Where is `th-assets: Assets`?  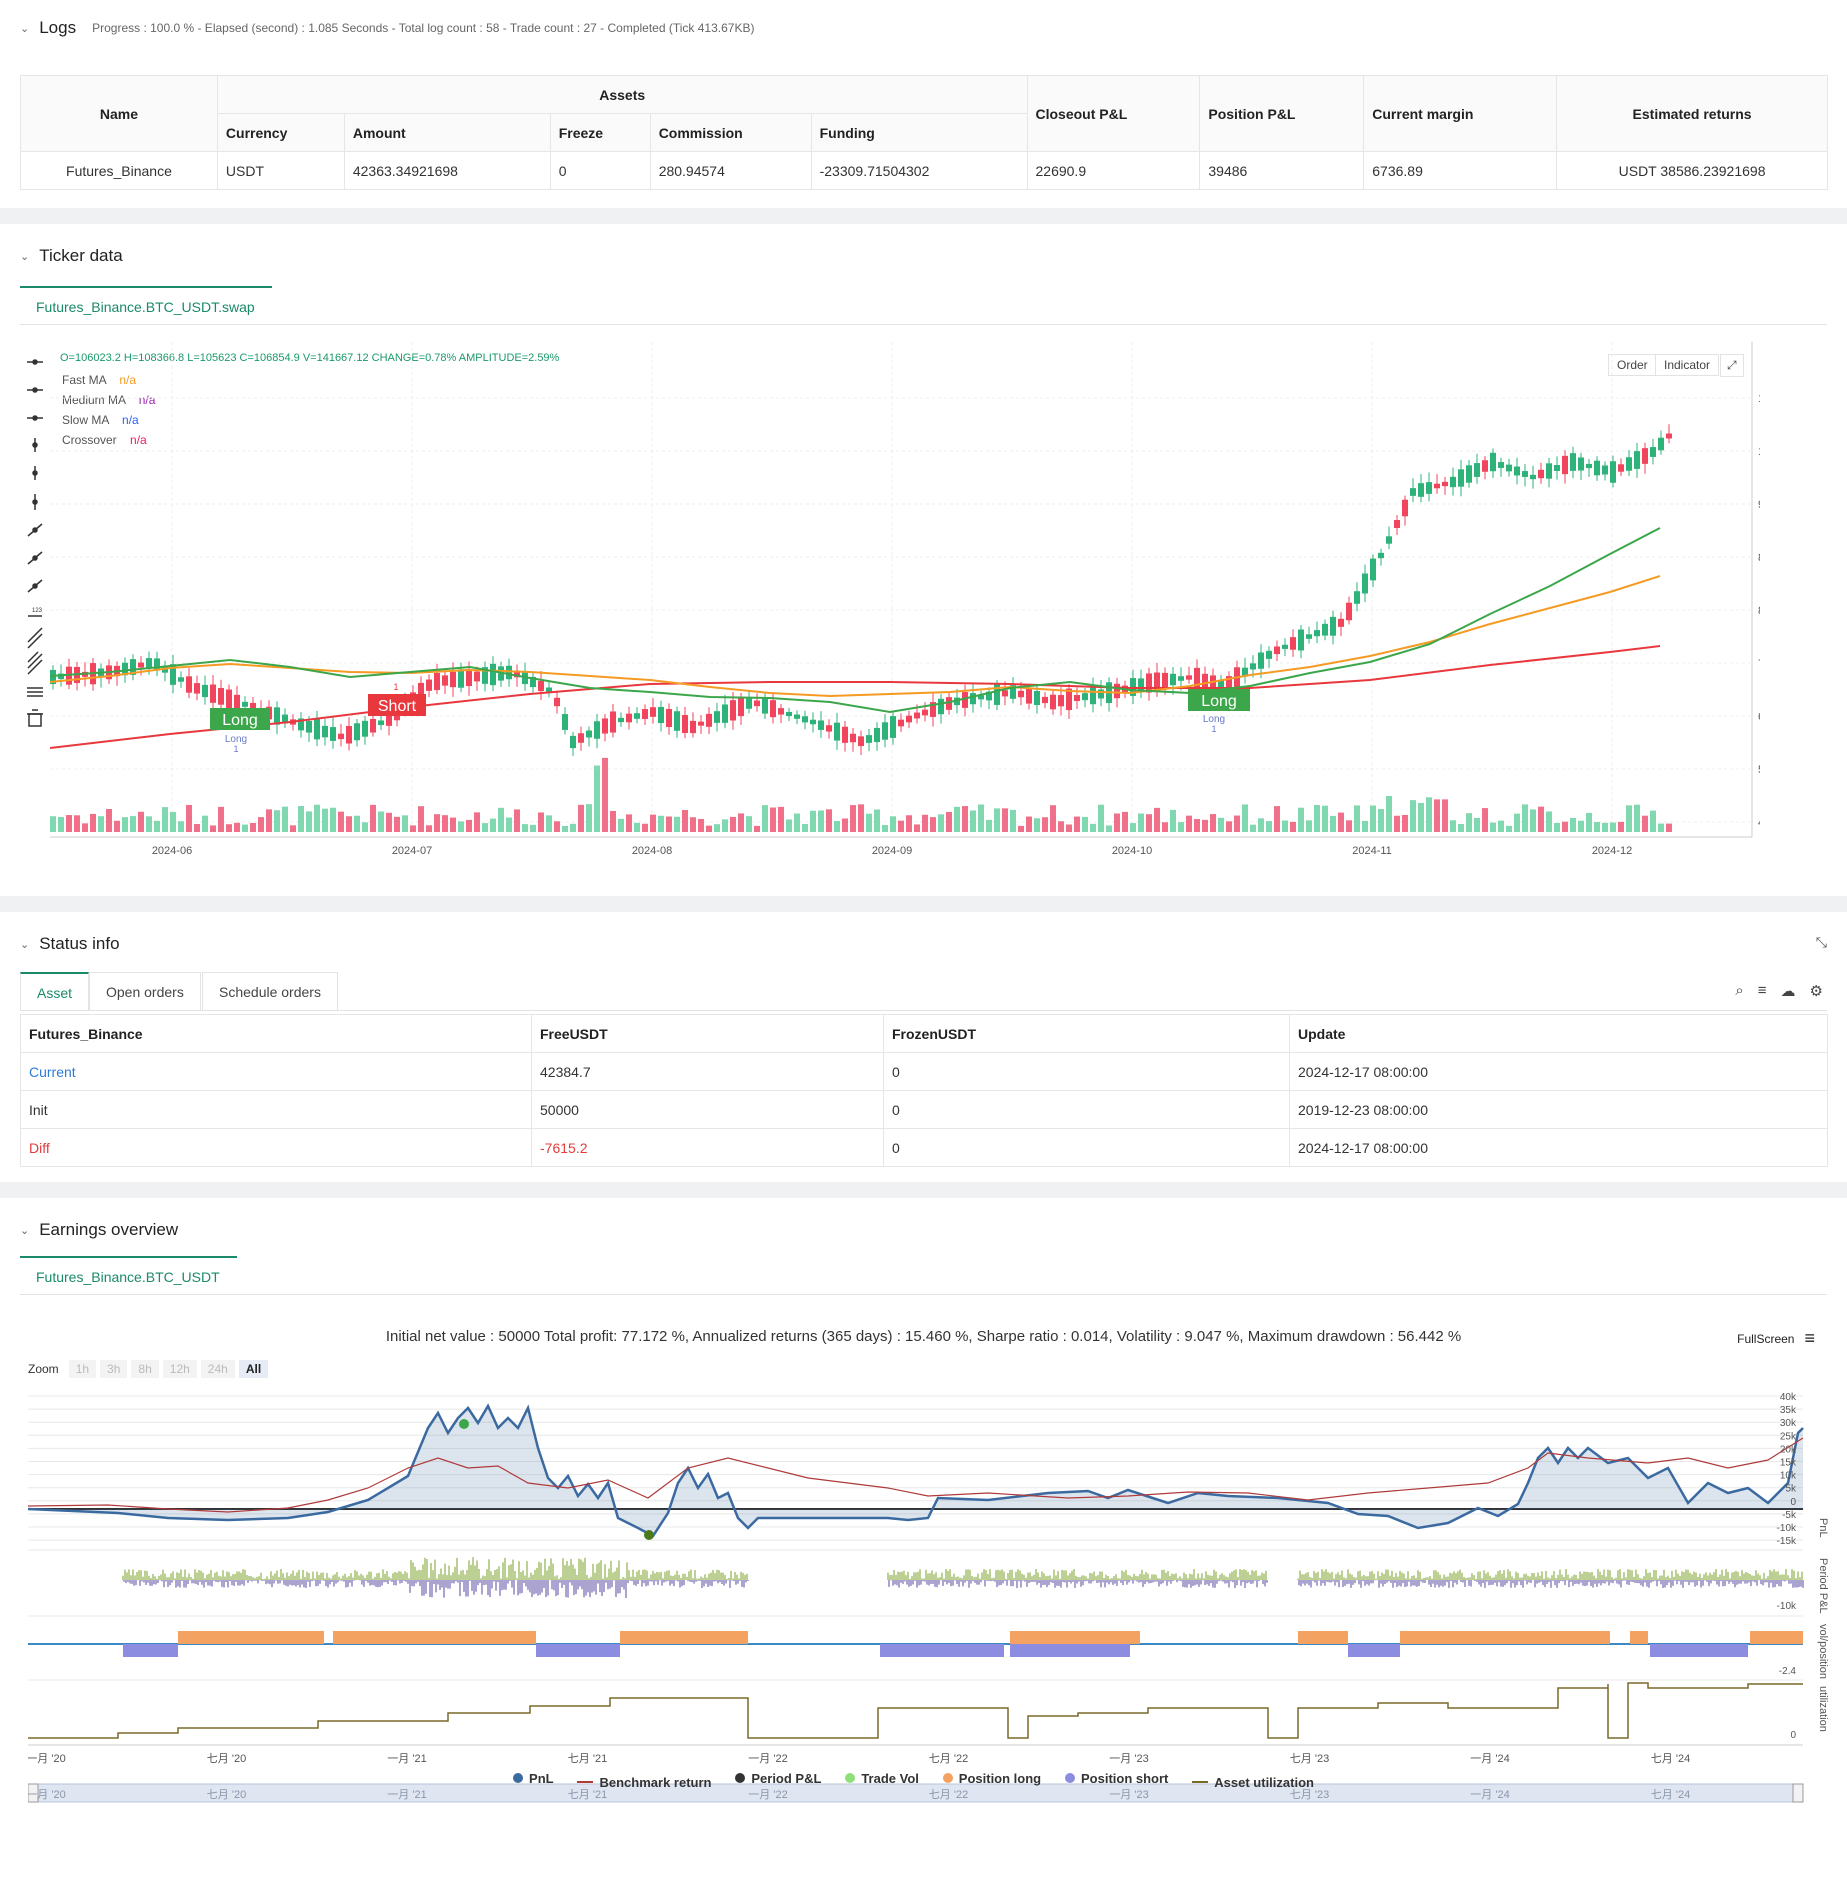
th-assets: Assets is located at coordinates (622, 94).